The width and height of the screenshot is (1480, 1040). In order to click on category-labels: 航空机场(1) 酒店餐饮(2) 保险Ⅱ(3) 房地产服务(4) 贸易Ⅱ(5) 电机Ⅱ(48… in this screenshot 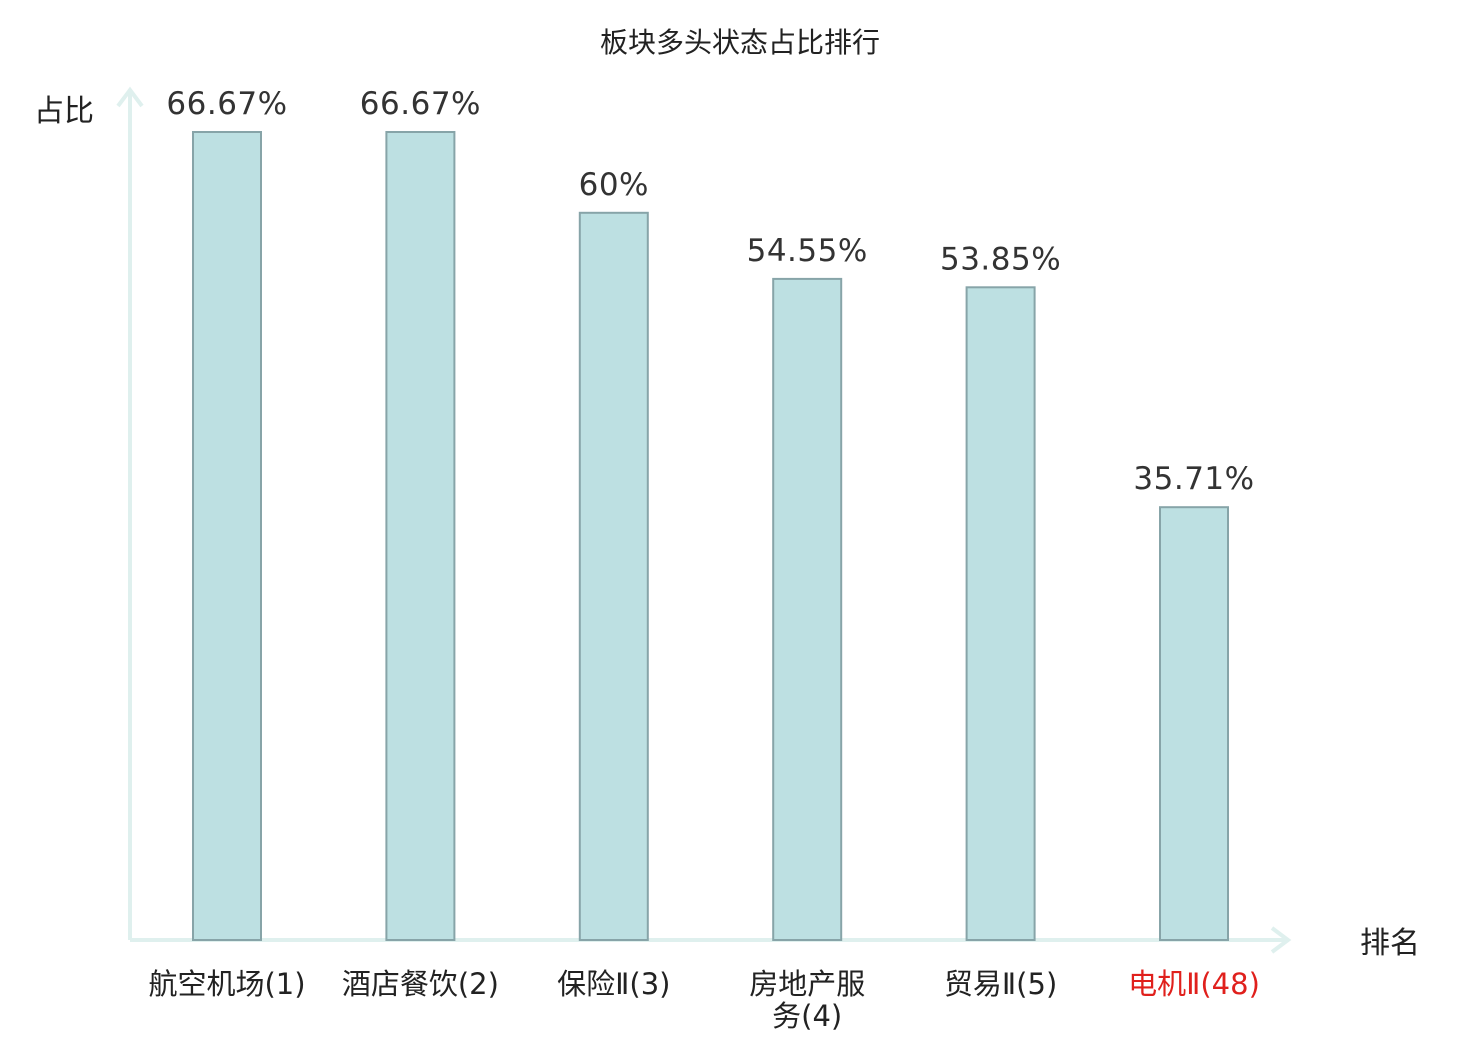, I will do `click(703, 1000)`.